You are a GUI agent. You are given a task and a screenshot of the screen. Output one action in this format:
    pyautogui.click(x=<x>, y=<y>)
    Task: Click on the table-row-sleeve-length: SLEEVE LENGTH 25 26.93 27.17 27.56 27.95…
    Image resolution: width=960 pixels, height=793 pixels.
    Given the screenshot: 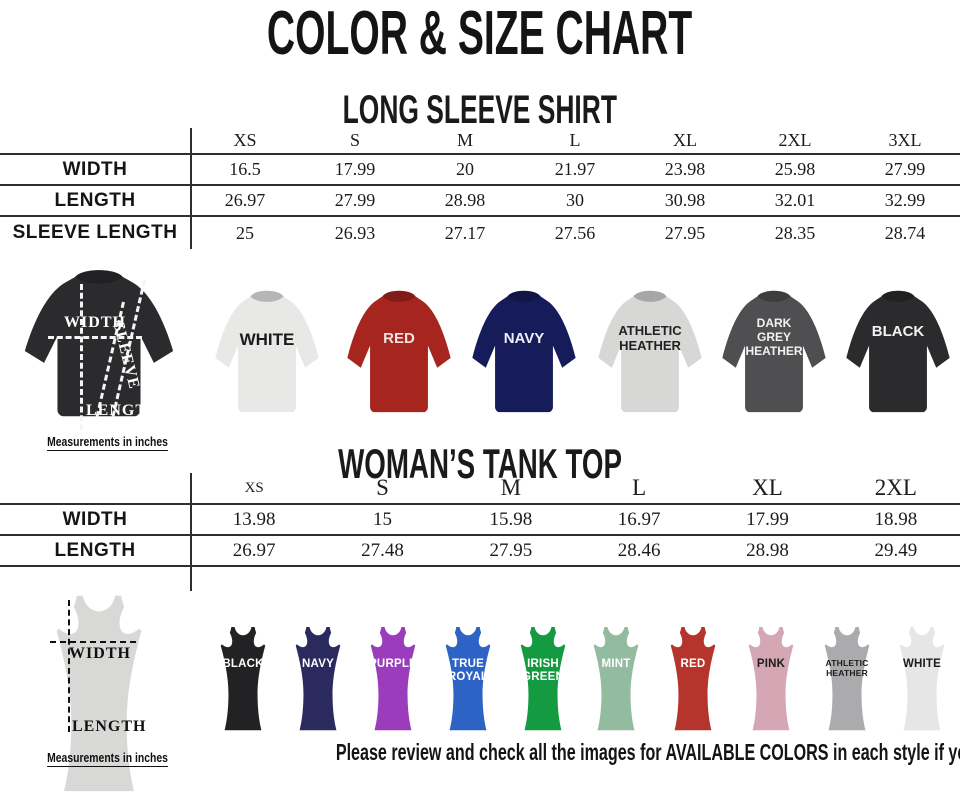 What is the action you would take?
    pyautogui.click(x=480, y=233)
    